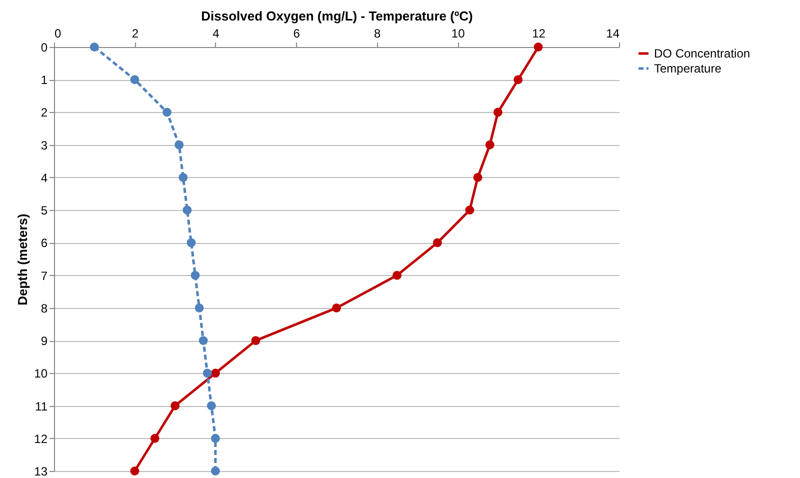 This screenshot has width=800, height=478. What do you see at coordinates (337, 16) in the screenshot?
I see `x-axis-title: Dissolved Oxygen (mg/L) - Temperature (ºC)` at bounding box center [337, 16].